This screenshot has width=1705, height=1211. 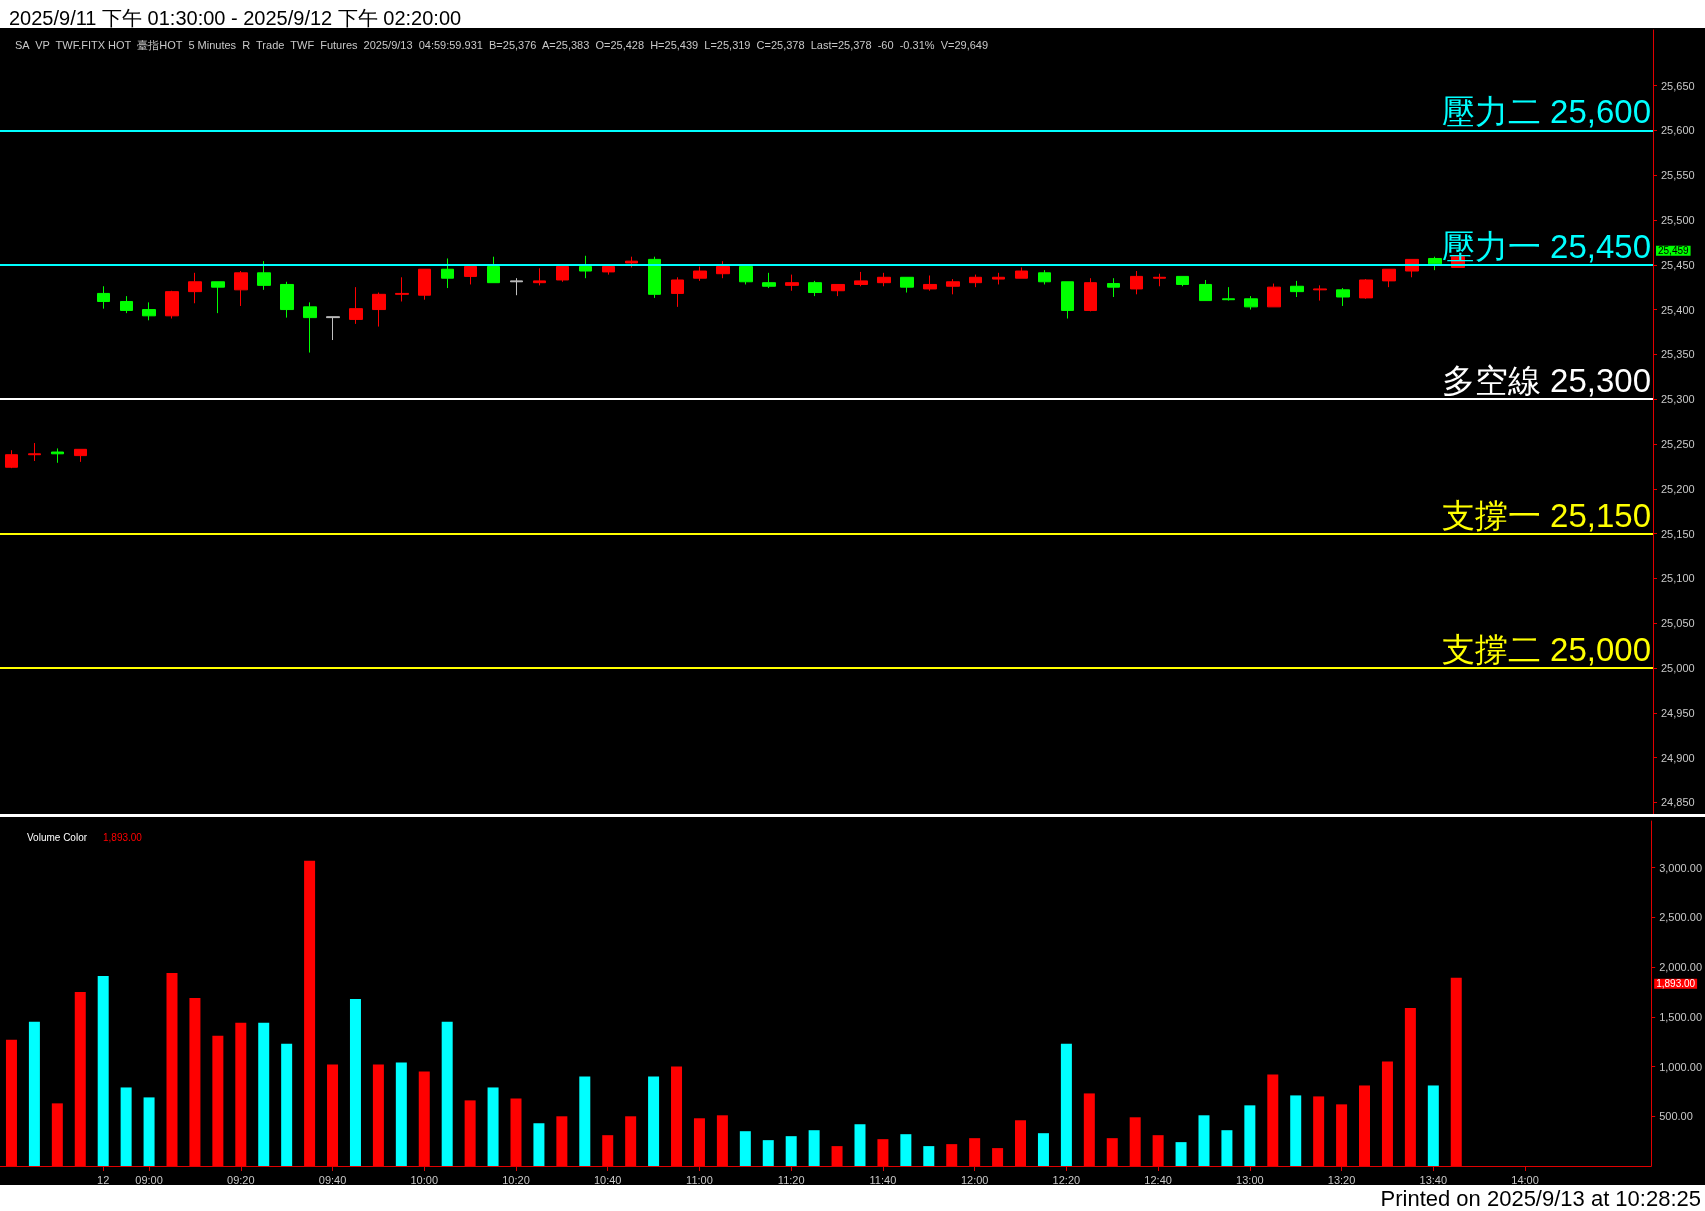 I want to click on x-tick-label: 11:40, so click(x=883, y=1179).